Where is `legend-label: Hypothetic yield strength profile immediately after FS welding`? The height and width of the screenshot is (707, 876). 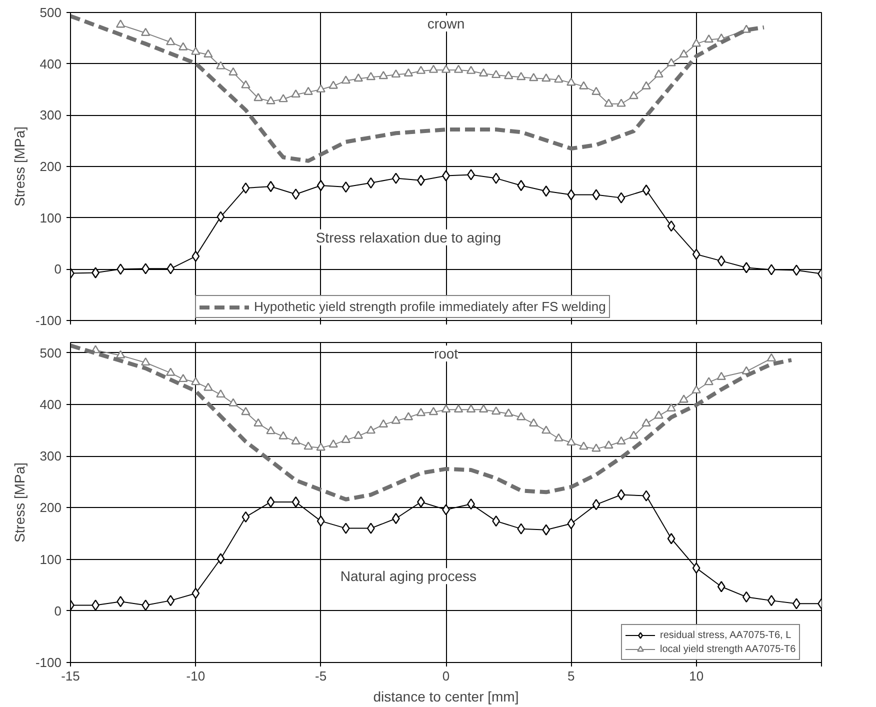 legend-label: Hypothetic yield strength profile immediately after FS welding is located at coordinates (430, 306).